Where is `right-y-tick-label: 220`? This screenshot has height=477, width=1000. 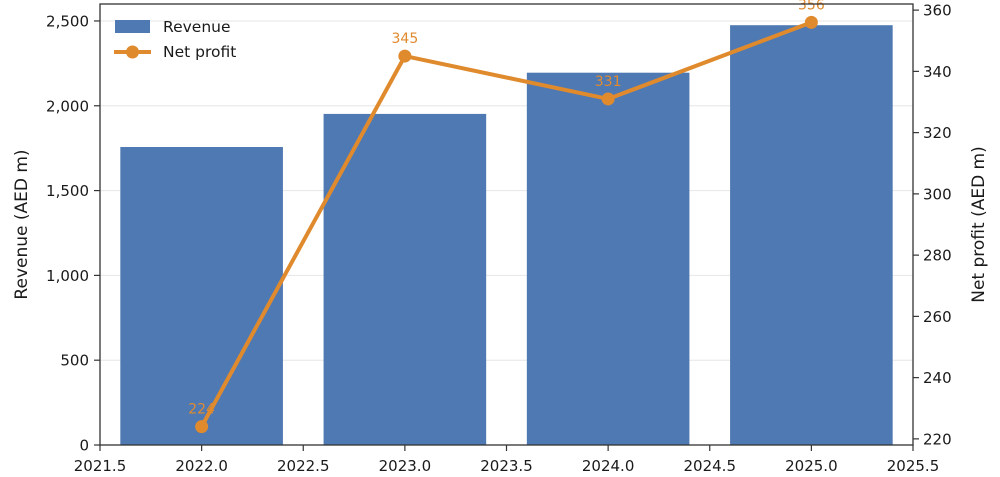
right-y-tick-label: 220 is located at coordinates (937, 439).